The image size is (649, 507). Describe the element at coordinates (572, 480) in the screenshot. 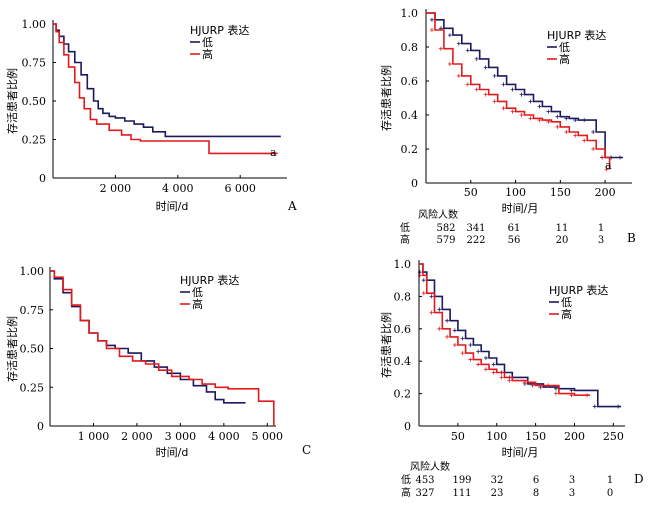

I see `risk-value: 3` at that location.